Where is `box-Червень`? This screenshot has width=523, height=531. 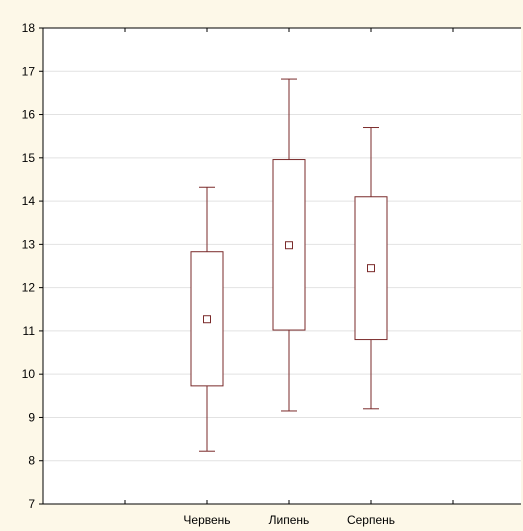 box-Червень is located at coordinates (207, 319).